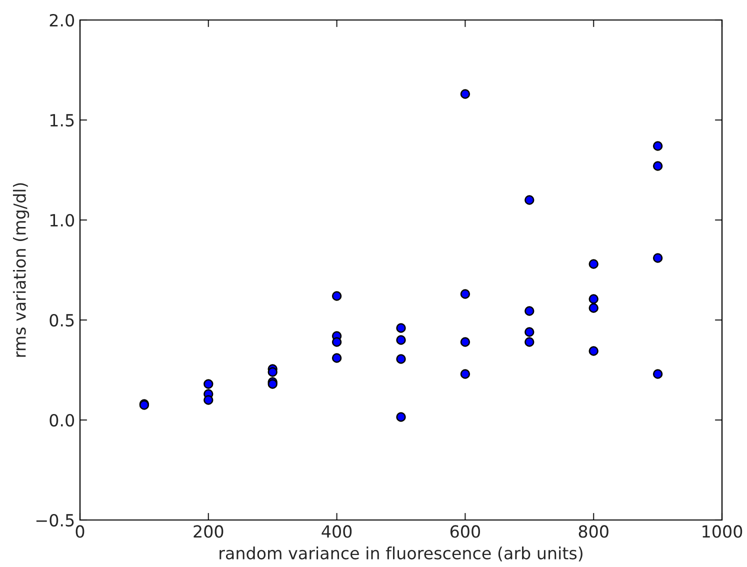 Image resolution: width=747 pixels, height=567 pixels. I want to click on y-tick-label: 2.0, so click(62, 20).